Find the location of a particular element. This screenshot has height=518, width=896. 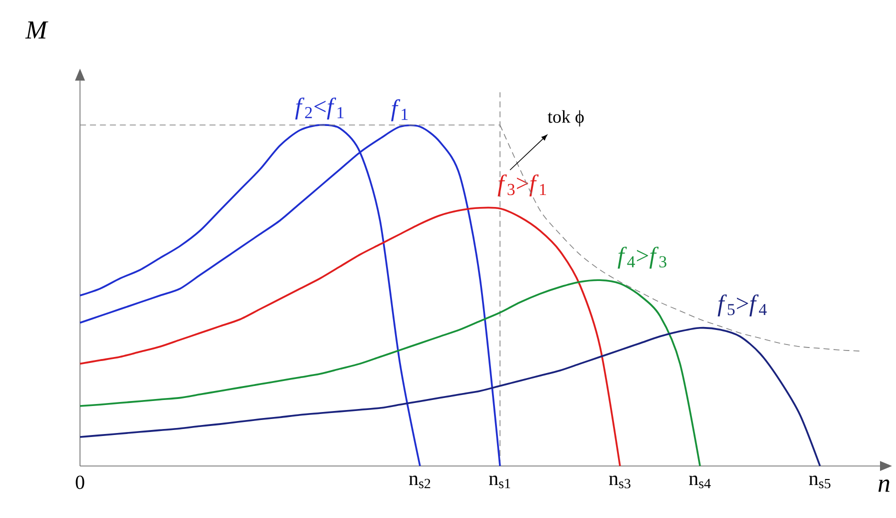

x-axis-title: n is located at coordinates (884, 486).